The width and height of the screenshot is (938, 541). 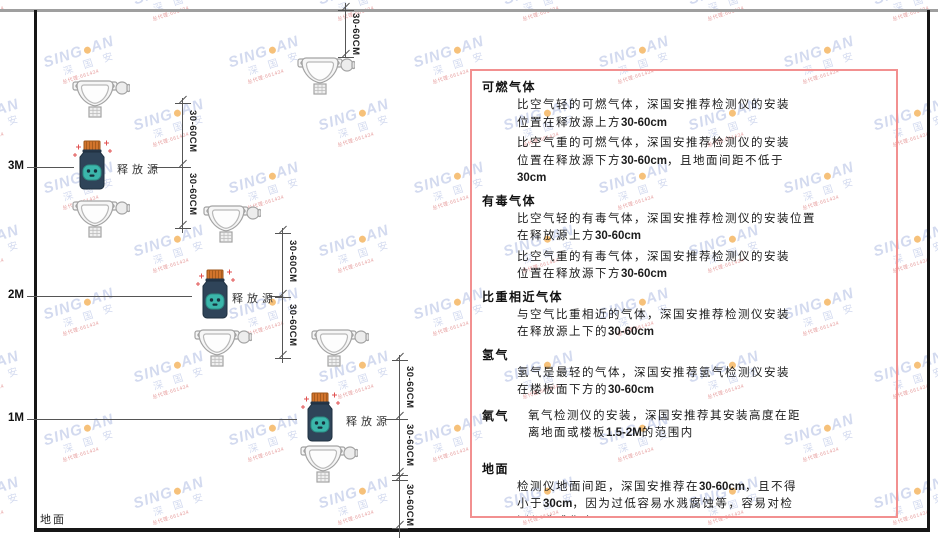 What do you see at coordinates (399, 446) in the screenshot?
I see `dimension-line-1m` at bounding box center [399, 446].